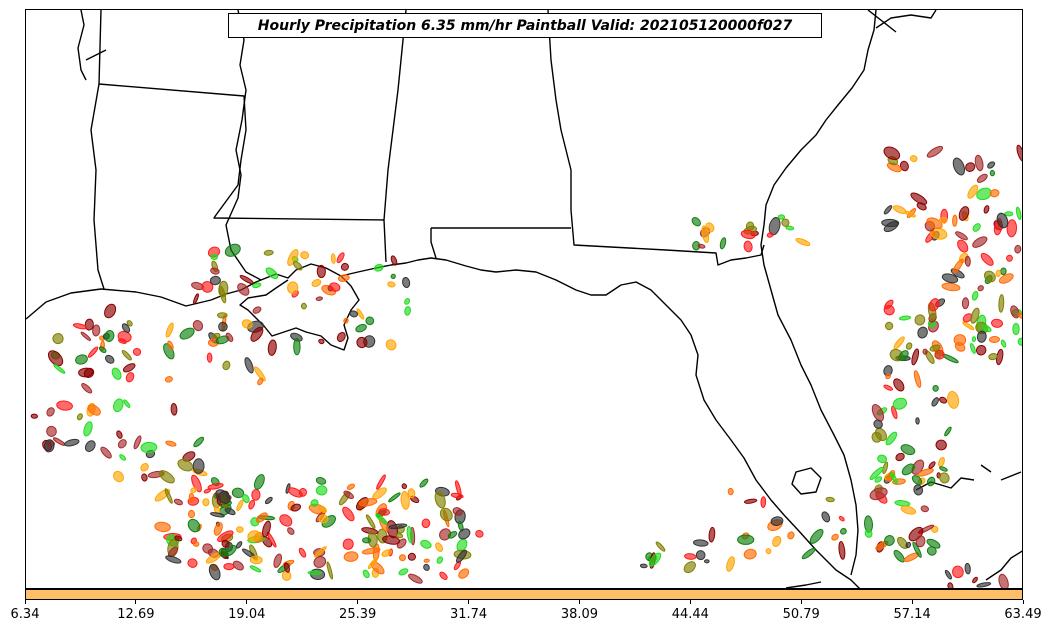  I want to click on colorbar-tick-label: 12.69, so click(136, 614).